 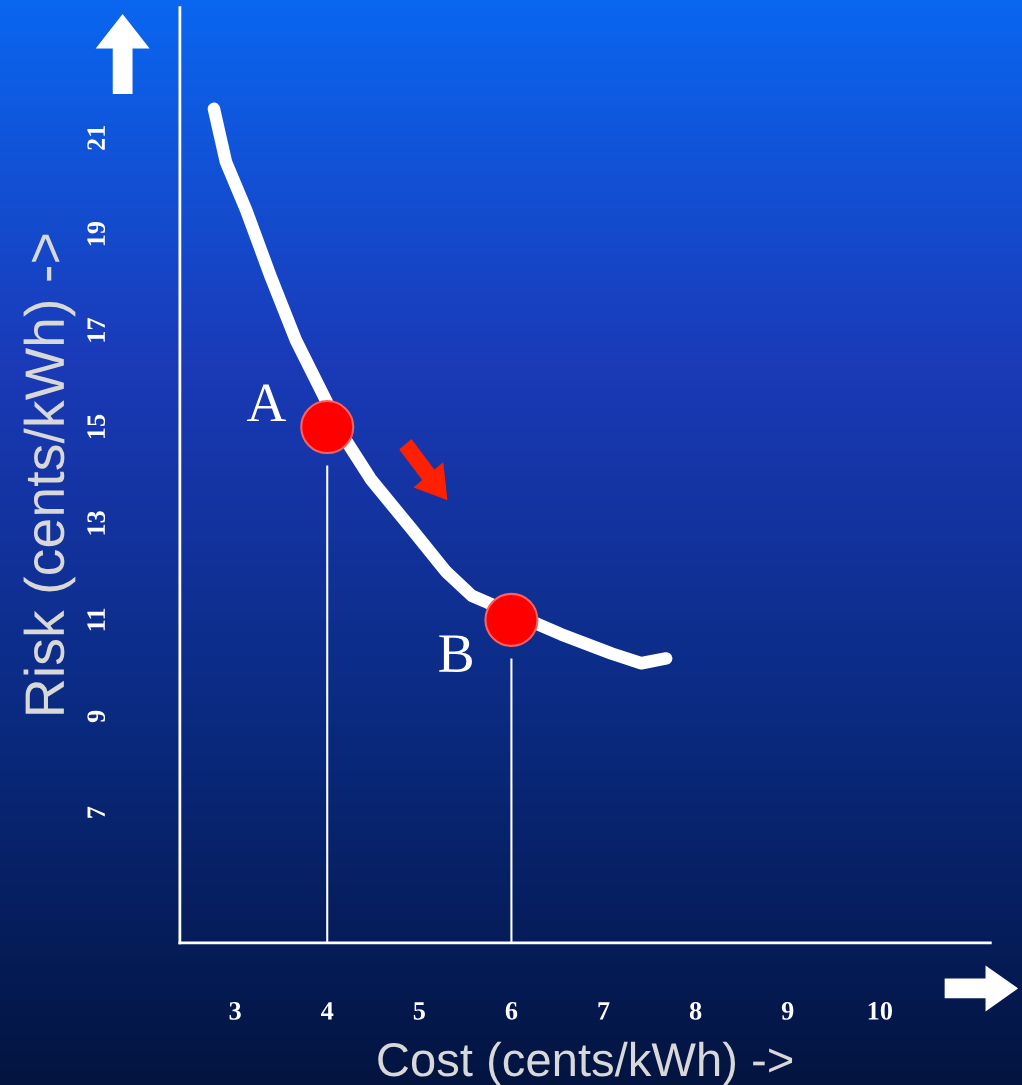 I want to click on y-tick-label: 17, so click(x=96, y=330).